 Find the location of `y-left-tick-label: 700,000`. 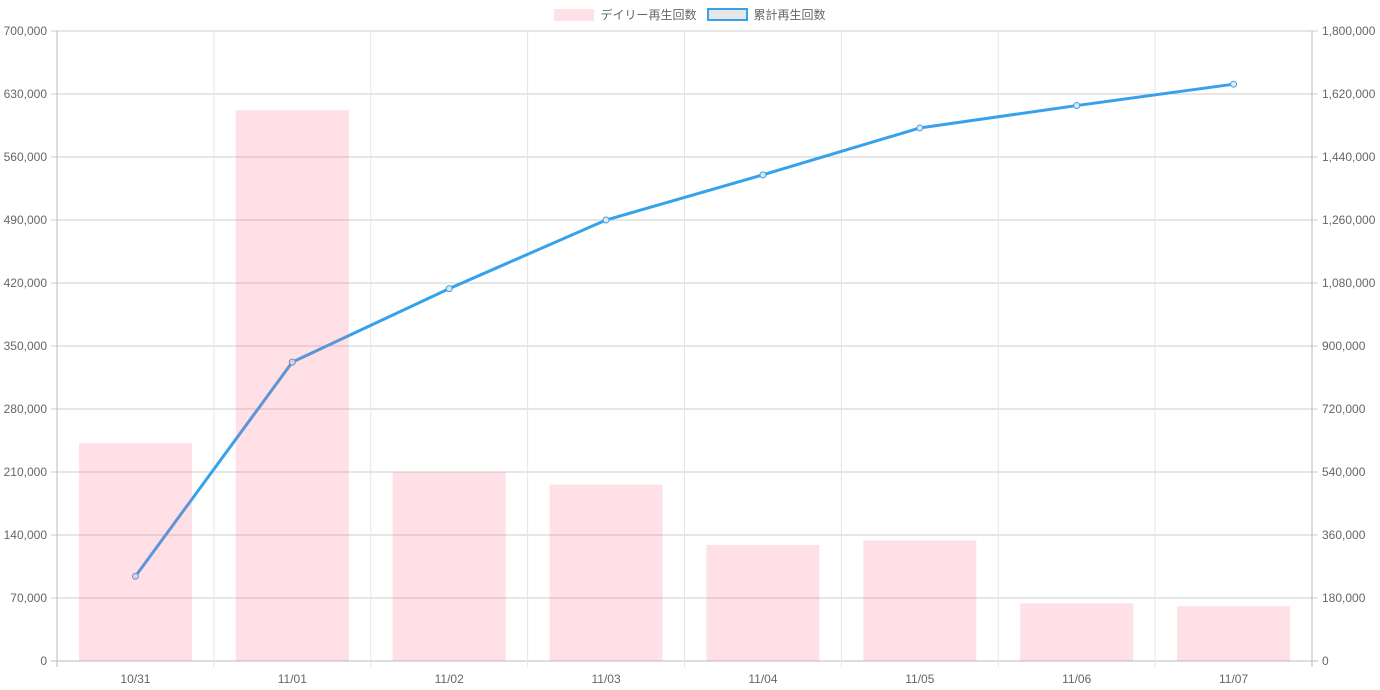

y-left-tick-label: 700,000 is located at coordinates (26, 31).